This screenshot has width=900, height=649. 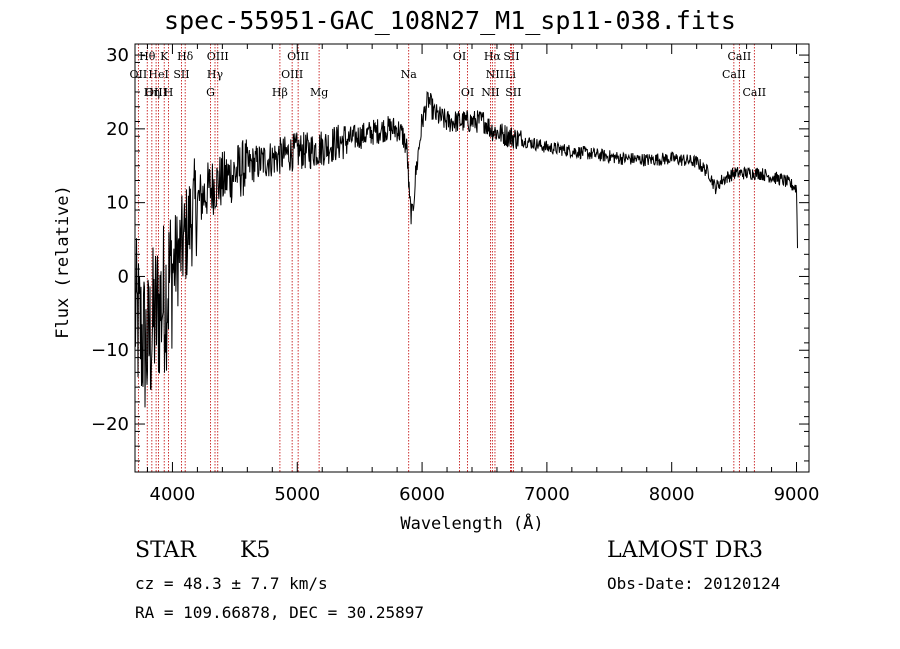 What do you see at coordinates (672, 494) in the screenshot?
I see `x-tick-label: 8000` at bounding box center [672, 494].